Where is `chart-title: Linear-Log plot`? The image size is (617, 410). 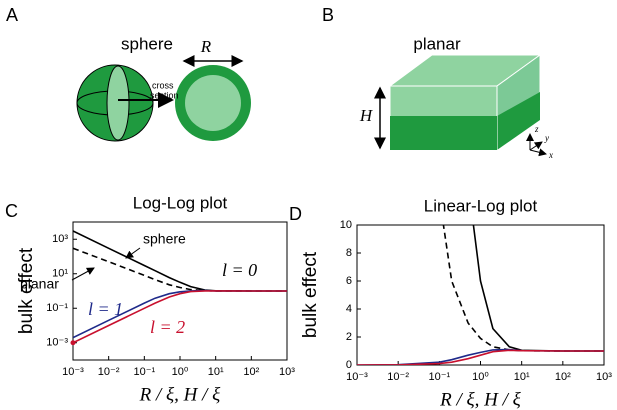 chart-title: Linear-Log plot is located at coordinates (481, 205).